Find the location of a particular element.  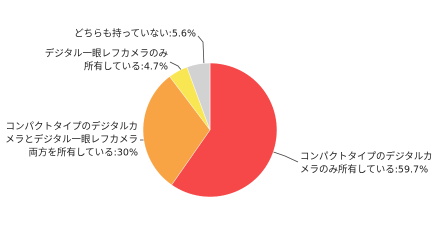

leader-line is located at coordinates (201, 51).